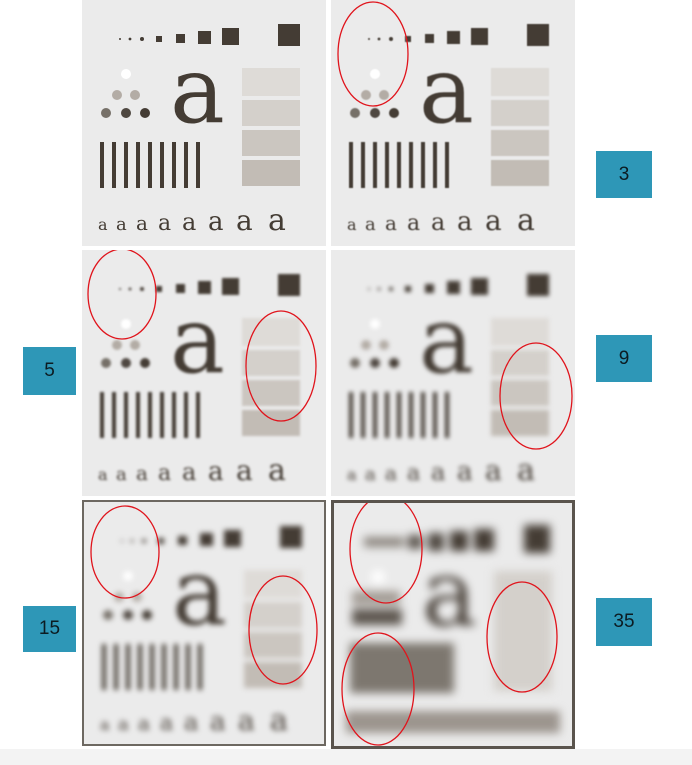  What do you see at coordinates (346, 757) in the screenshot?
I see `bottom-strip` at bounding box center [346, 757].